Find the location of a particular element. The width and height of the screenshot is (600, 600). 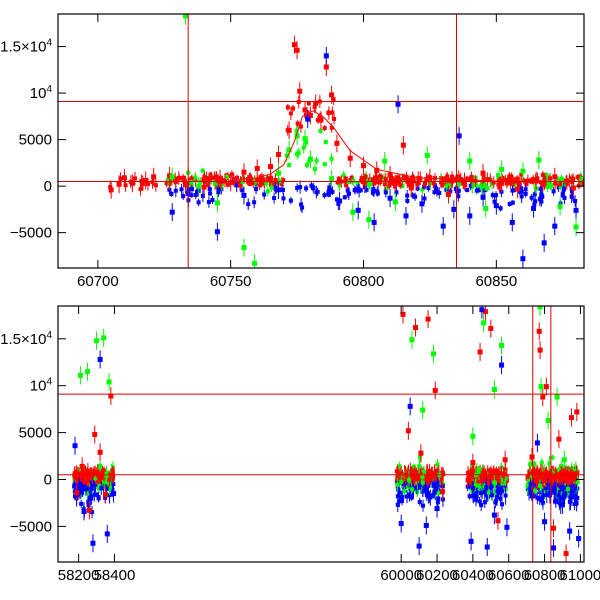

x-tick-label: 60700 is located at coordinates (98, 281).